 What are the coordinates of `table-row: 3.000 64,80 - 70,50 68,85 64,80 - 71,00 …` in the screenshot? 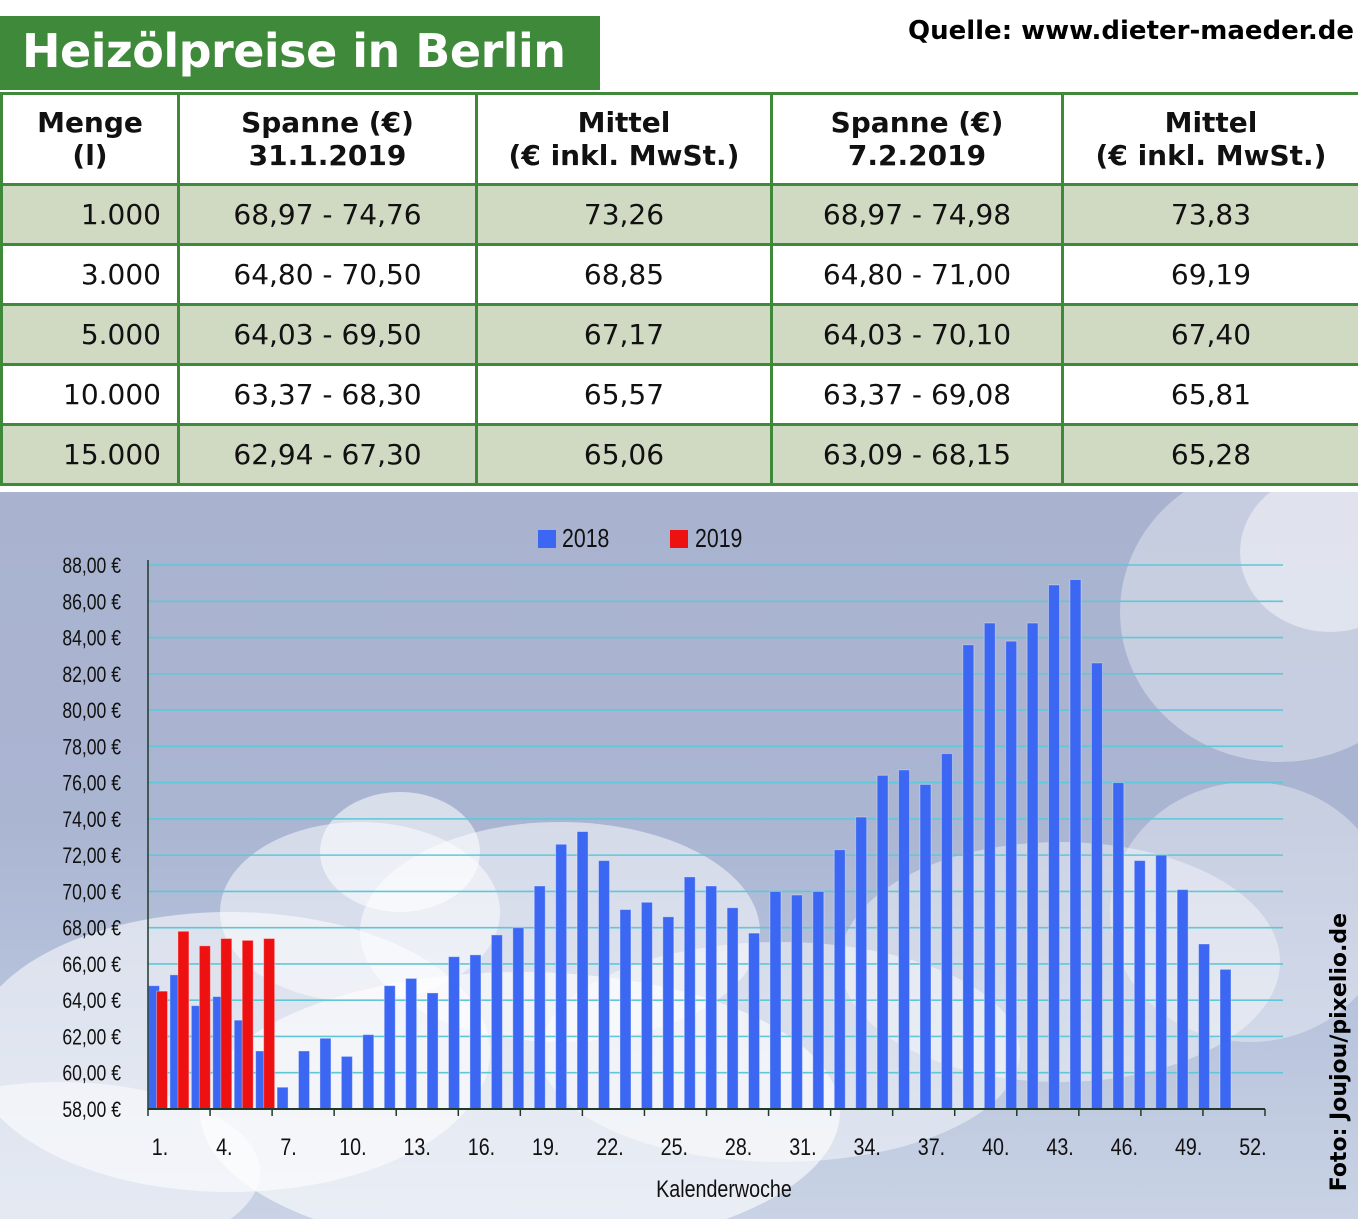 It's located at (679, 274).